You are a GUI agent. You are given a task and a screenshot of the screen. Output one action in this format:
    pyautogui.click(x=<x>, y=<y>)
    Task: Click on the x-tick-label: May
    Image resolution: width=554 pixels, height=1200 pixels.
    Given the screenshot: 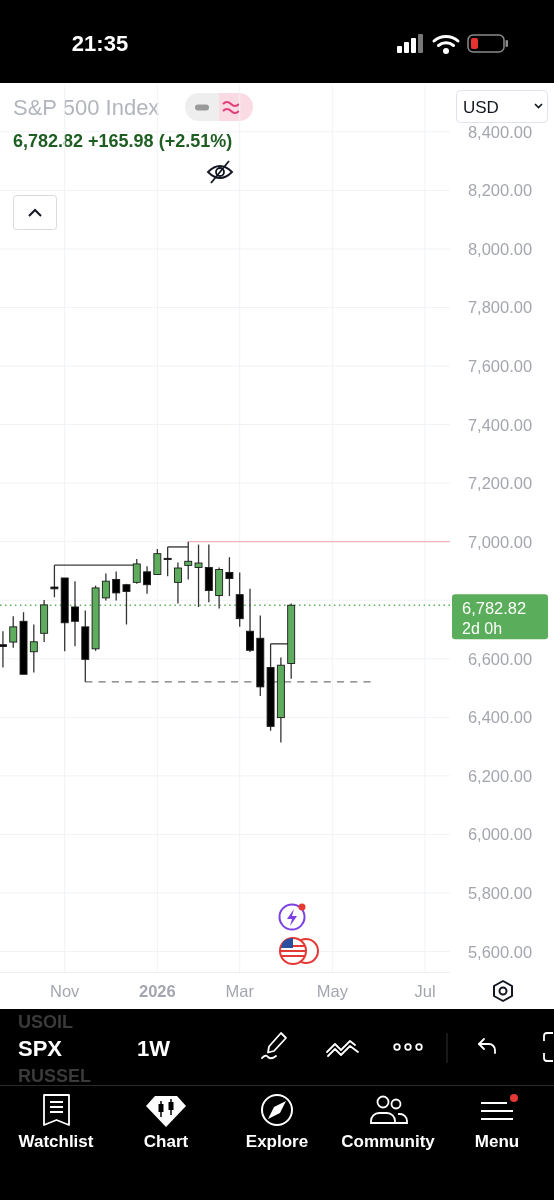 What is the action you would take?
    pyautogui.click(x=332, y=991)
    